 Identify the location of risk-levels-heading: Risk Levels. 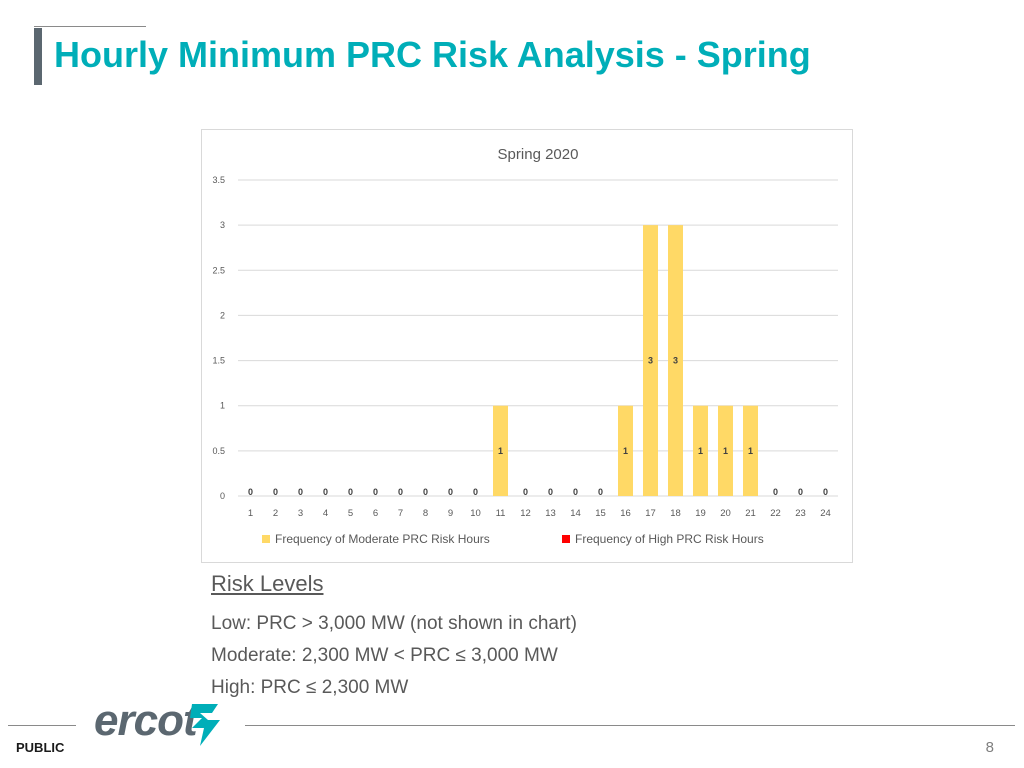
(267, 583).